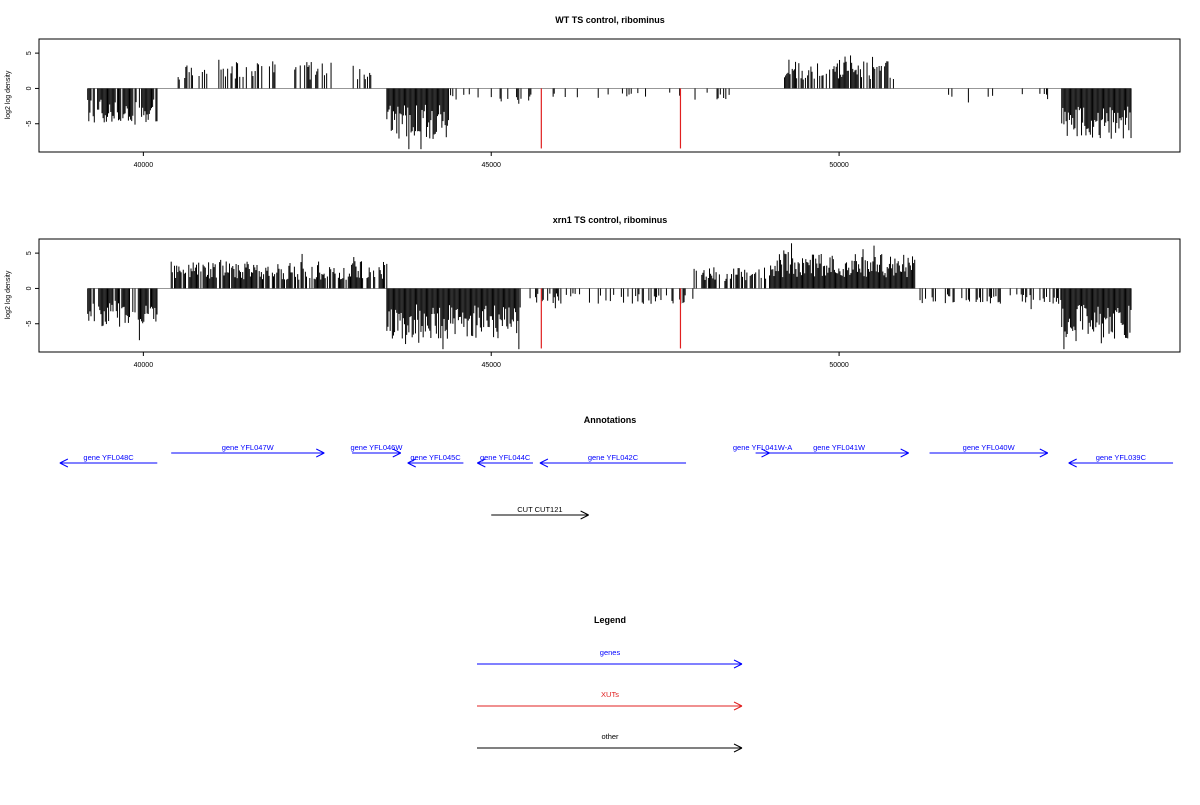 The width and height of the screenshot is (1200, 805). Describe the element at coordinates (610, 700) in the screenshot. I see `legend-items: genes XUTs other` at that location.